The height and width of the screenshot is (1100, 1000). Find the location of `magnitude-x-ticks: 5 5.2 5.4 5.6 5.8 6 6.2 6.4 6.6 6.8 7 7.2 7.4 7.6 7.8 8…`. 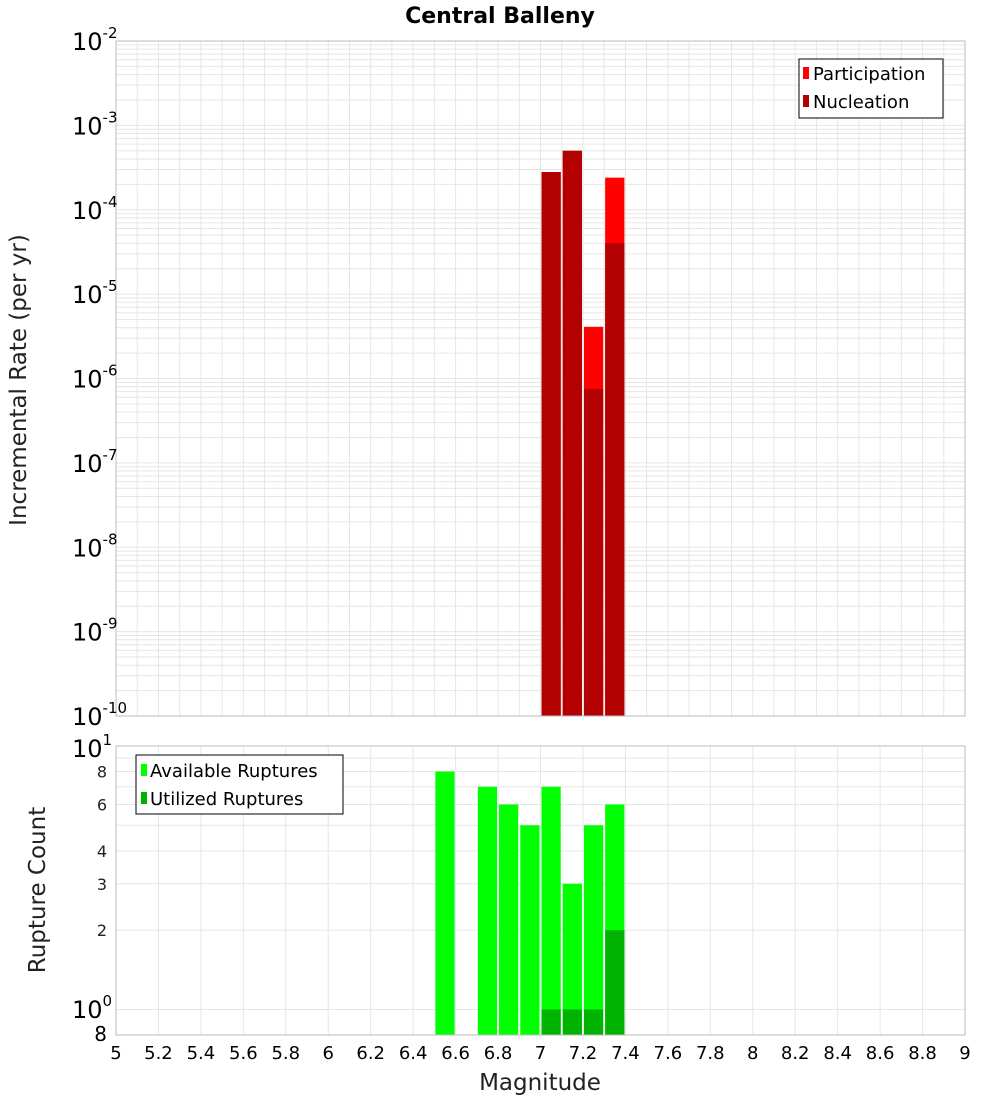

magnitude-x-ticks: 5 5.2 5.4 5.6 5.8 6 6.2 6.4 6.6 6.8 7 7.2 7.4 7.6 7.8 8… is located at coordinates (540, 1053).